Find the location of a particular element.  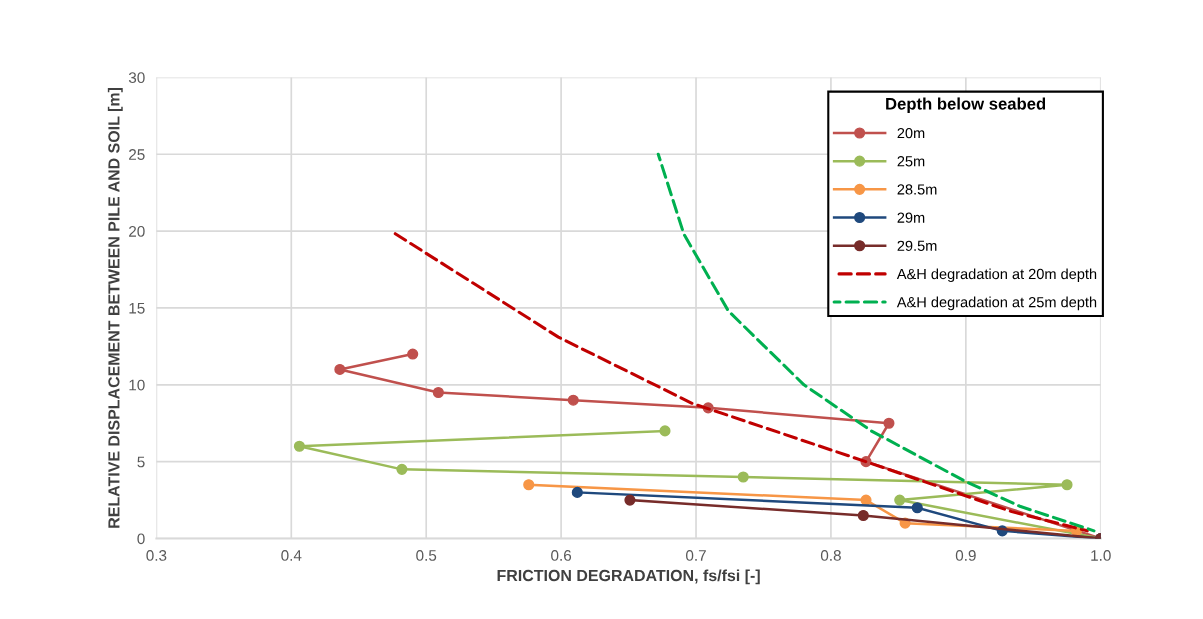

legend-label: 29.5m is located at coordinates (917, 245).